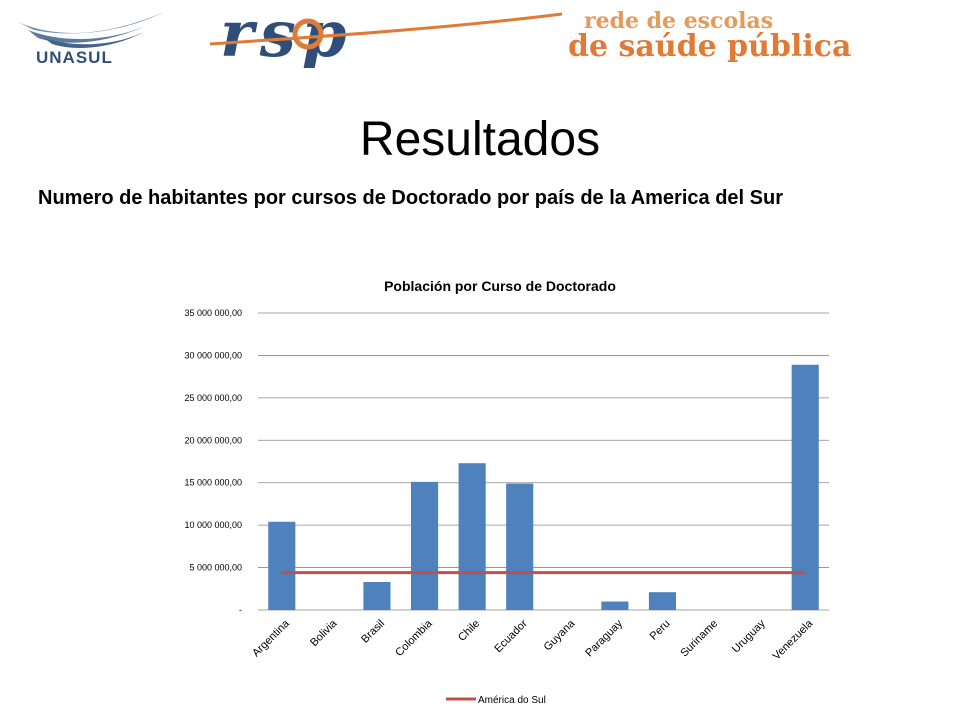 The width and height of the screenshot is (960, 725). I want to click on x-tick-label: Uruguay, so click(749, 636).